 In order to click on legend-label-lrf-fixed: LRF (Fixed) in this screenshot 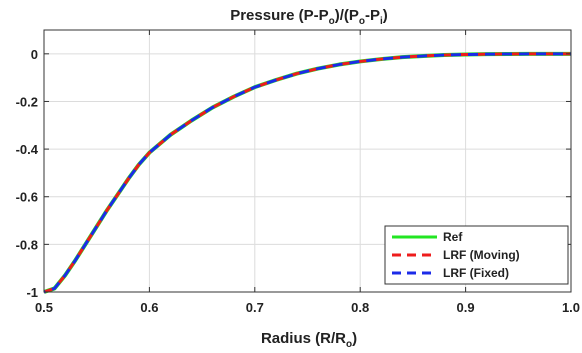, I will do `click(476, 273)`.